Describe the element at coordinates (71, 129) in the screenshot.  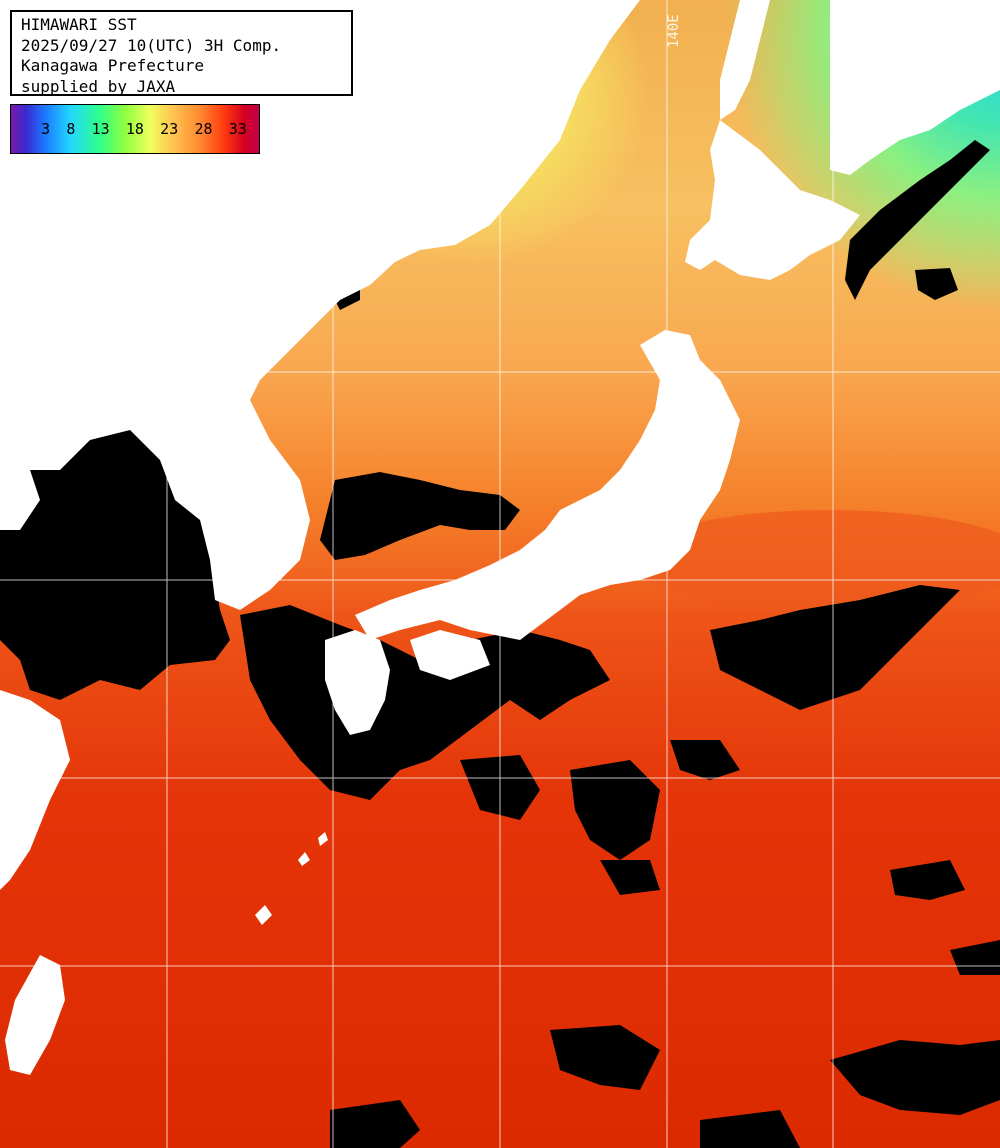
I see `legend-tick: 8` at that location.